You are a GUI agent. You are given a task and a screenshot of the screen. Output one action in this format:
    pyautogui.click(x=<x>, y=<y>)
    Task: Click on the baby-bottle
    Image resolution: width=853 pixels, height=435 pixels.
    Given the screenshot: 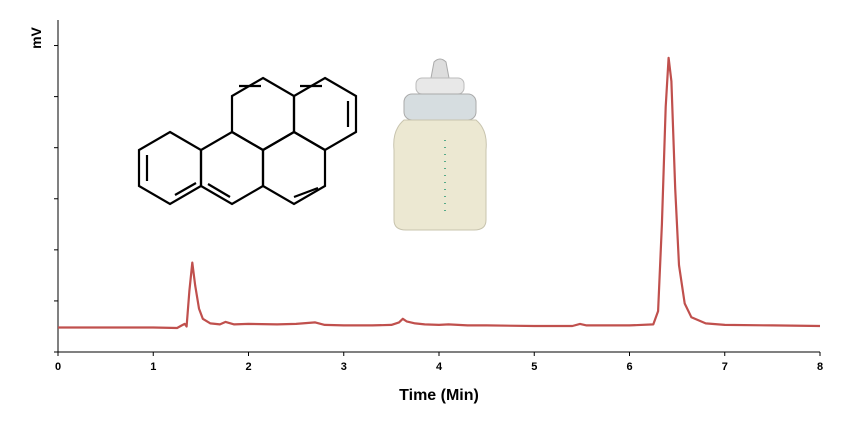 What is the action you would take?
    pyautogui.click(x=440, y=144)
    